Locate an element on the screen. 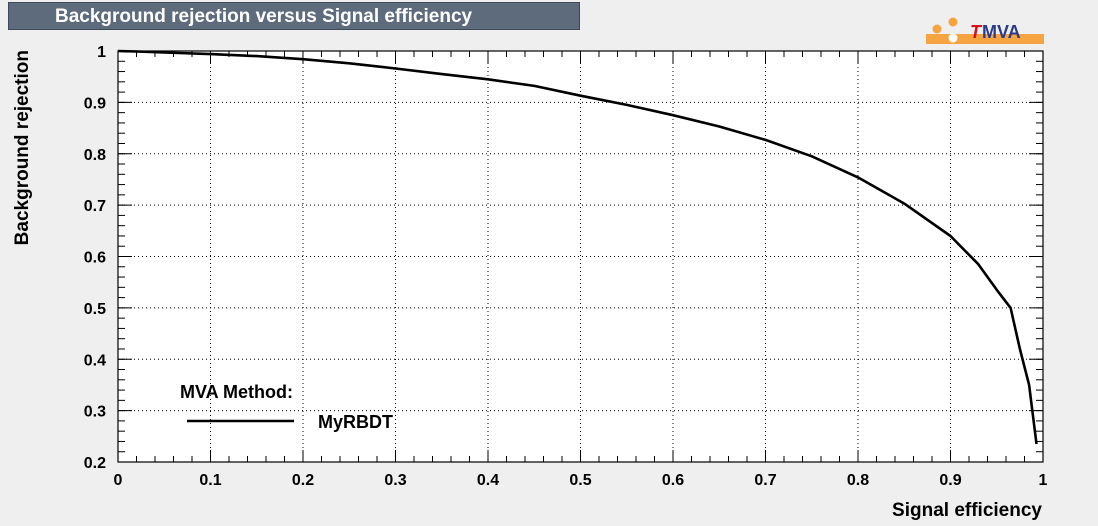 This screenshot has height=526, width=1098. y-tick-labels: 0.2 0.3 0.4 0.5 0.6 0.7 0.8 0.9 1 is located at coordinates (95, 258).